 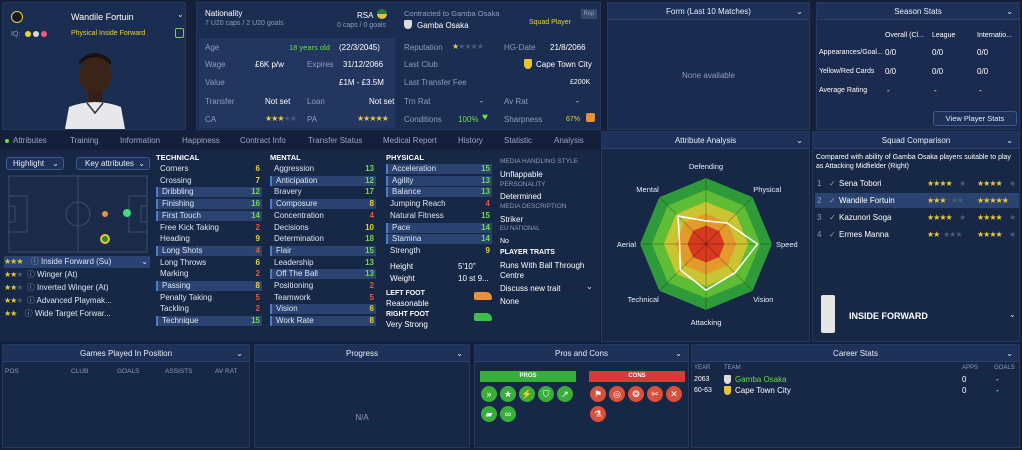 What do you see at coordinates (855, 353) in the screenshot?
I see `career-header: Career Stats ⌄` at bounding box center [855, 353].